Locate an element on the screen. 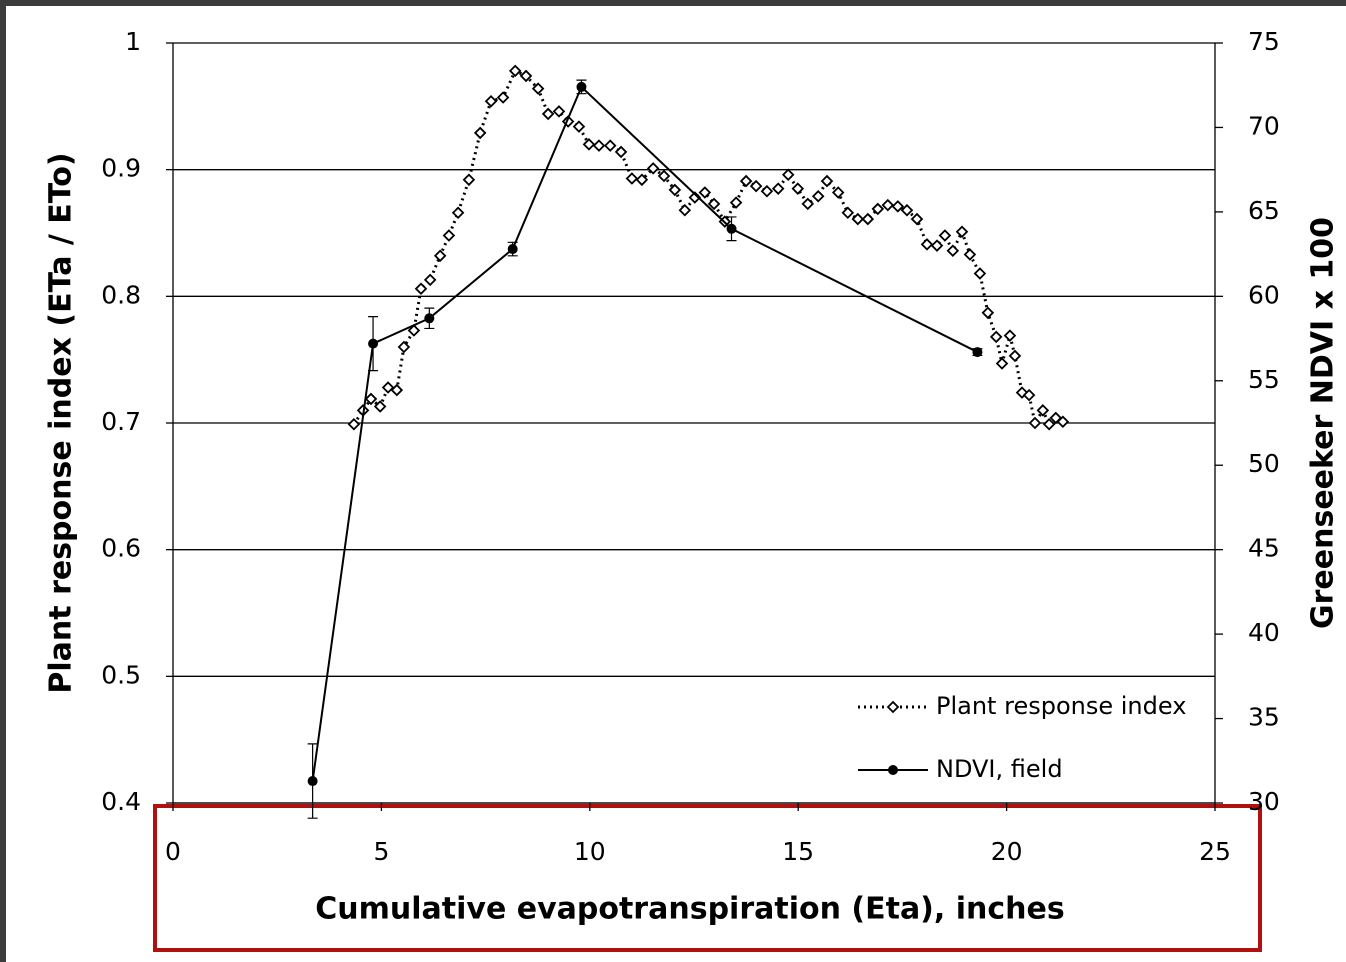  y2-tick-label: 70 is located at coordinates (1264, 125).